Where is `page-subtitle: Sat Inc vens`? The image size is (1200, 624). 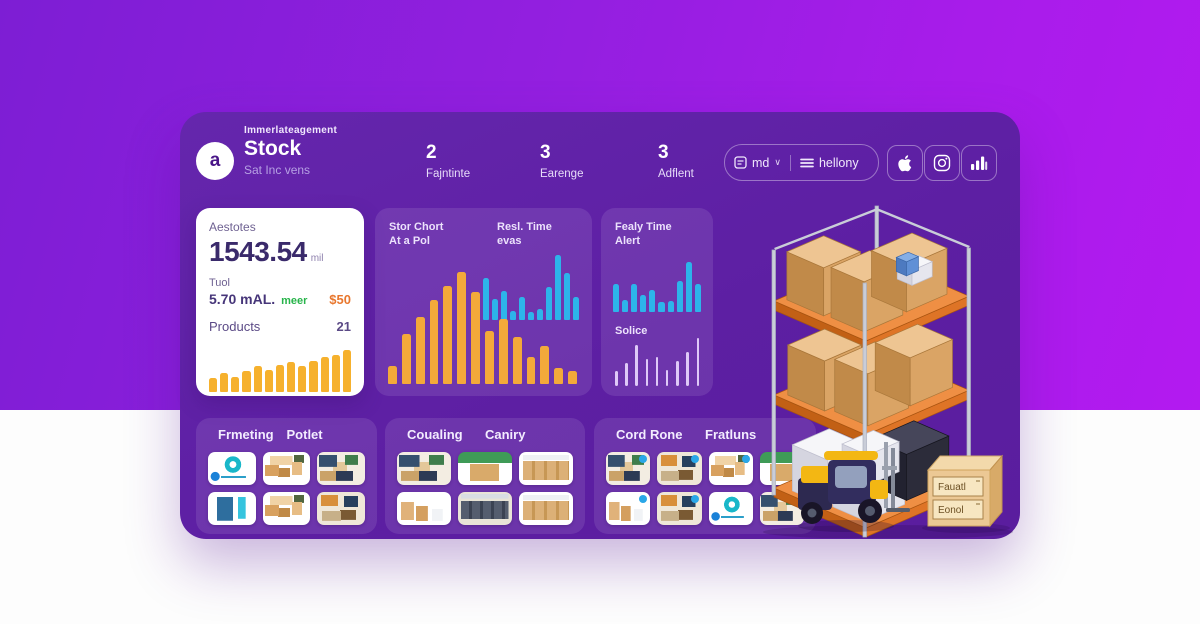 page-subtitle: Sat Inc vens is located at coordinates (277, 170).